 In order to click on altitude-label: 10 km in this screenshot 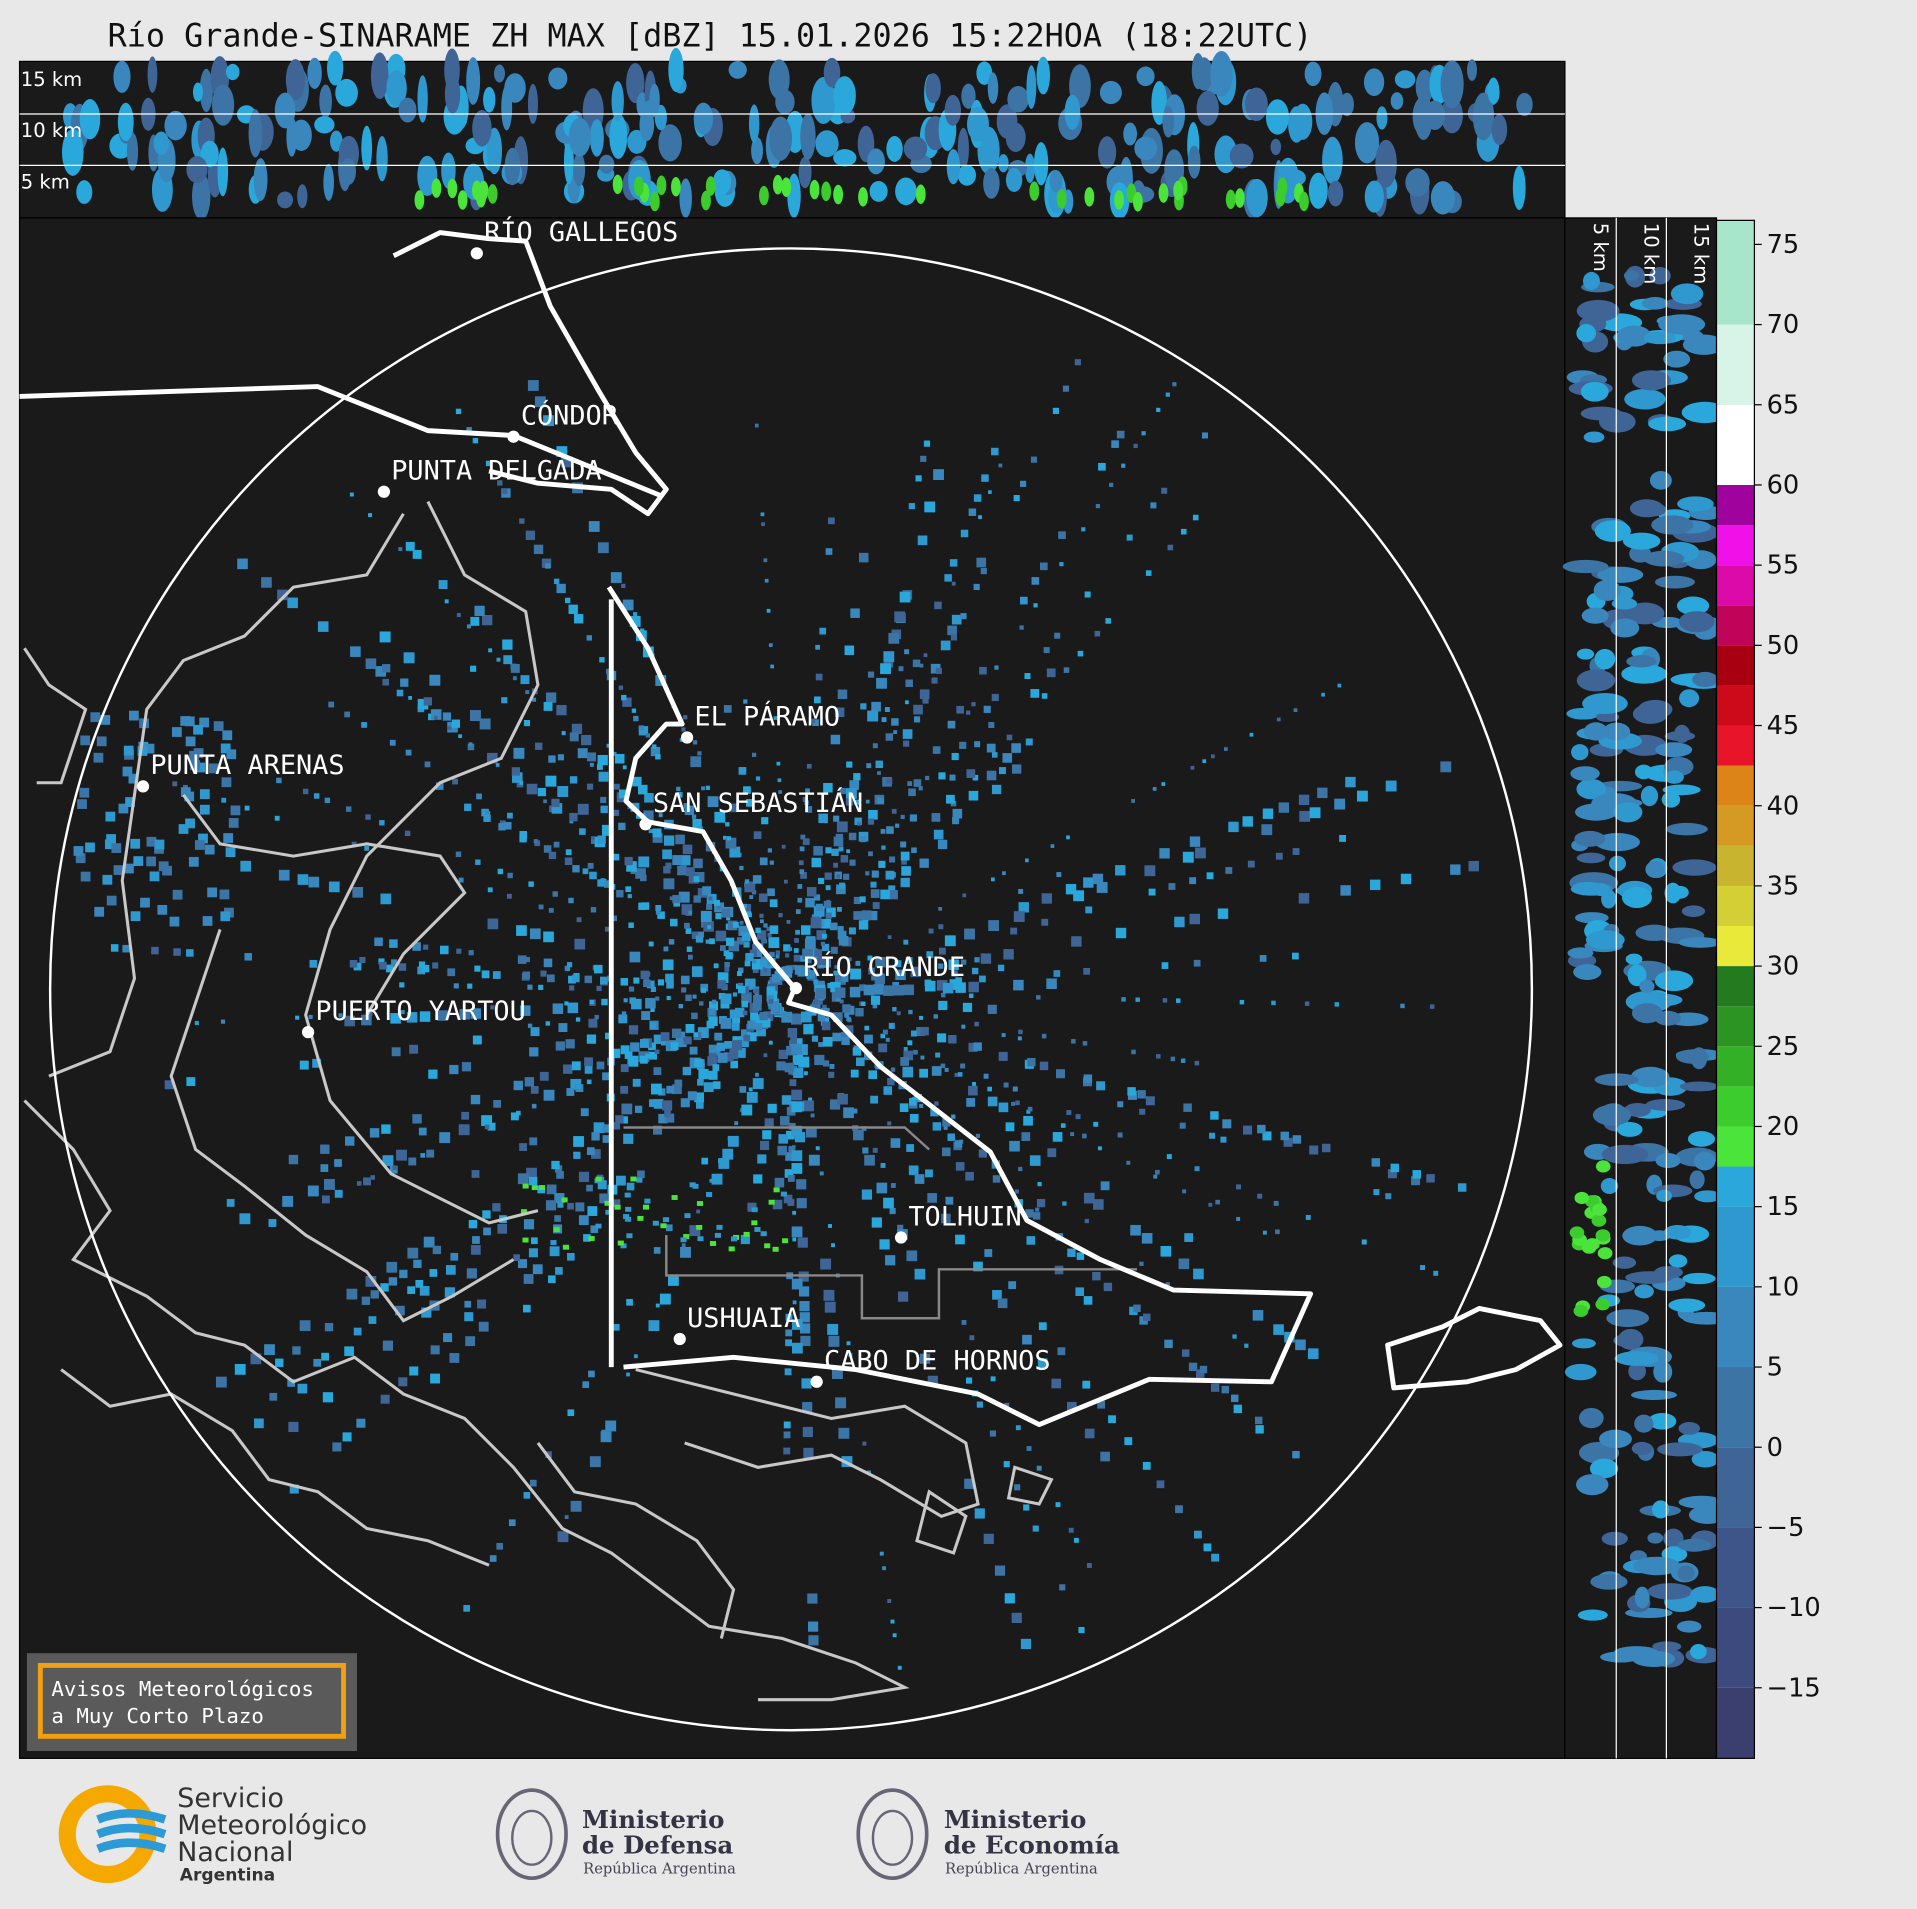, I will do `click(1650, 253)`.